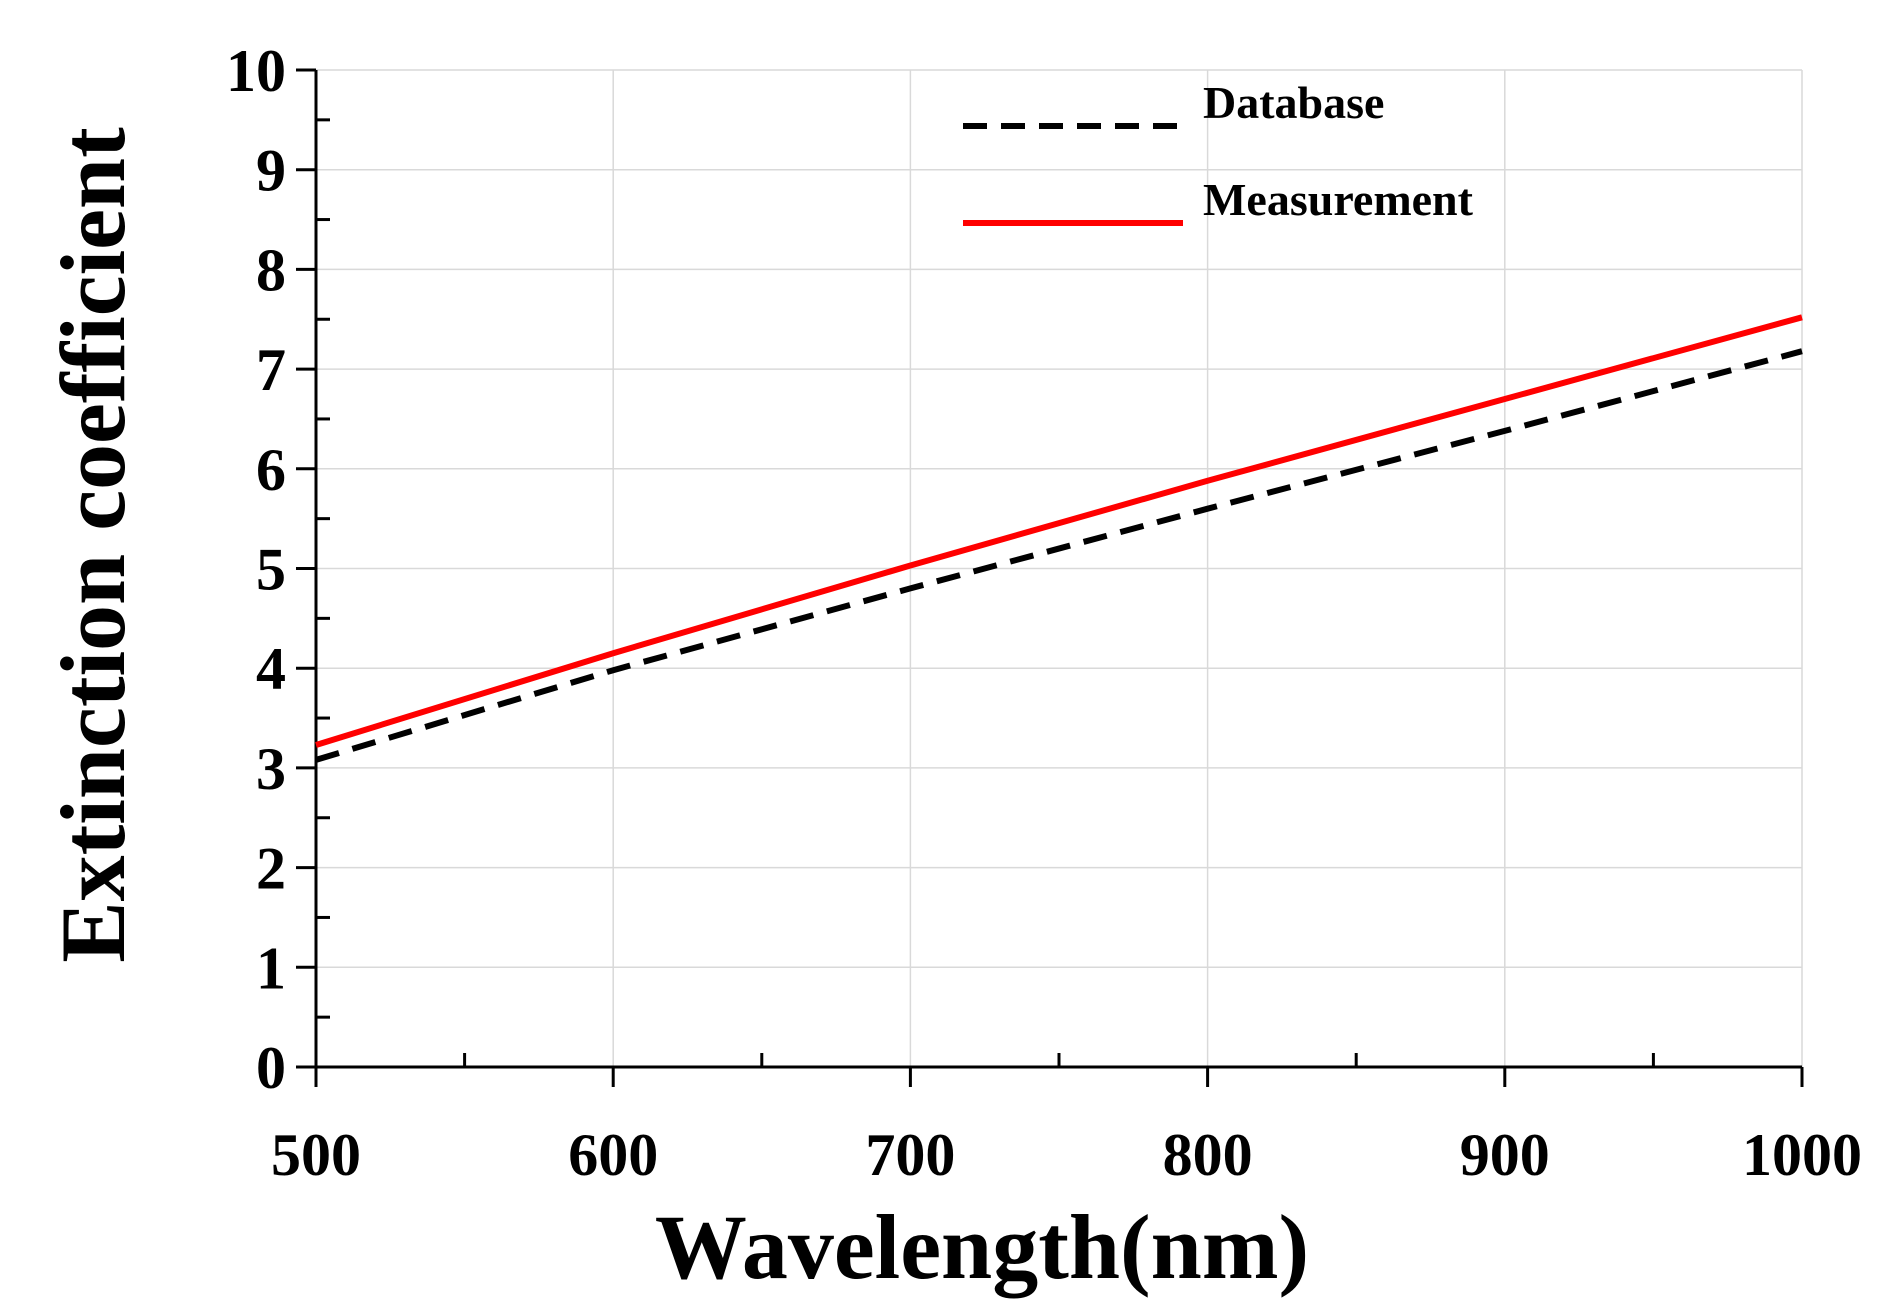 This screenshot has width=1899, height=1310. Describe the element at coordinates (271, 171) in the screenshot. I see `y-tick-label: 9` at that location.